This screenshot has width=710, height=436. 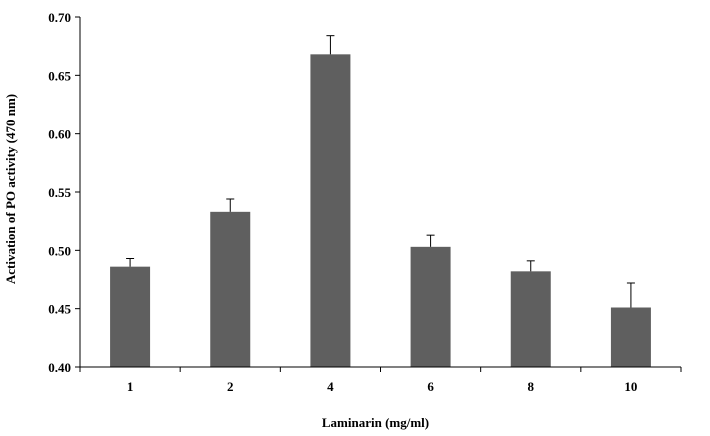 I want to click on y-tick-label: 0.55, so click(x=59, y=192).